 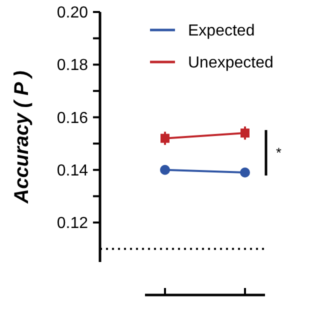 I want to click on legend-label: Unexpected, so click(x=231, y=63).